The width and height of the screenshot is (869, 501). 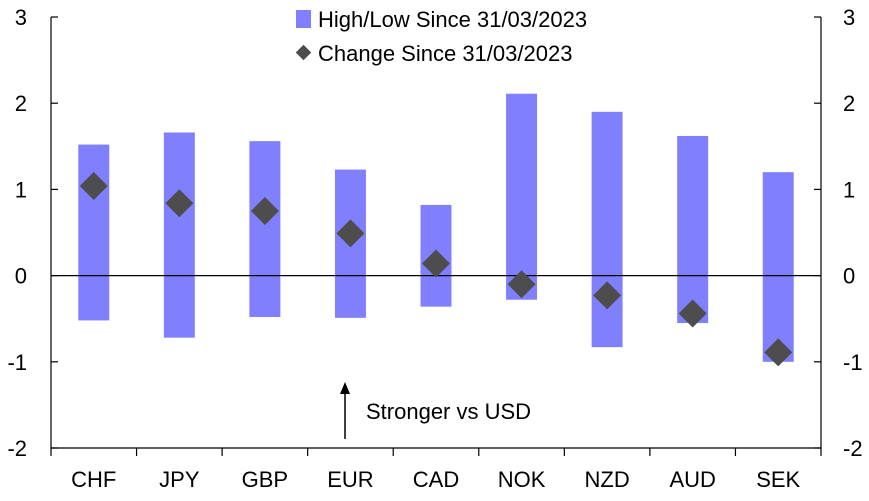 I want to click on x-tick-label: JPY, so click(x=179, y=479).